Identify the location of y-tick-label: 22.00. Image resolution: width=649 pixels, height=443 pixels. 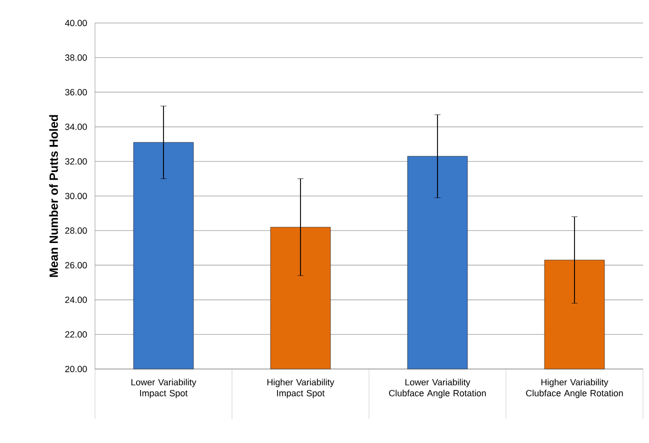
(76, 334).